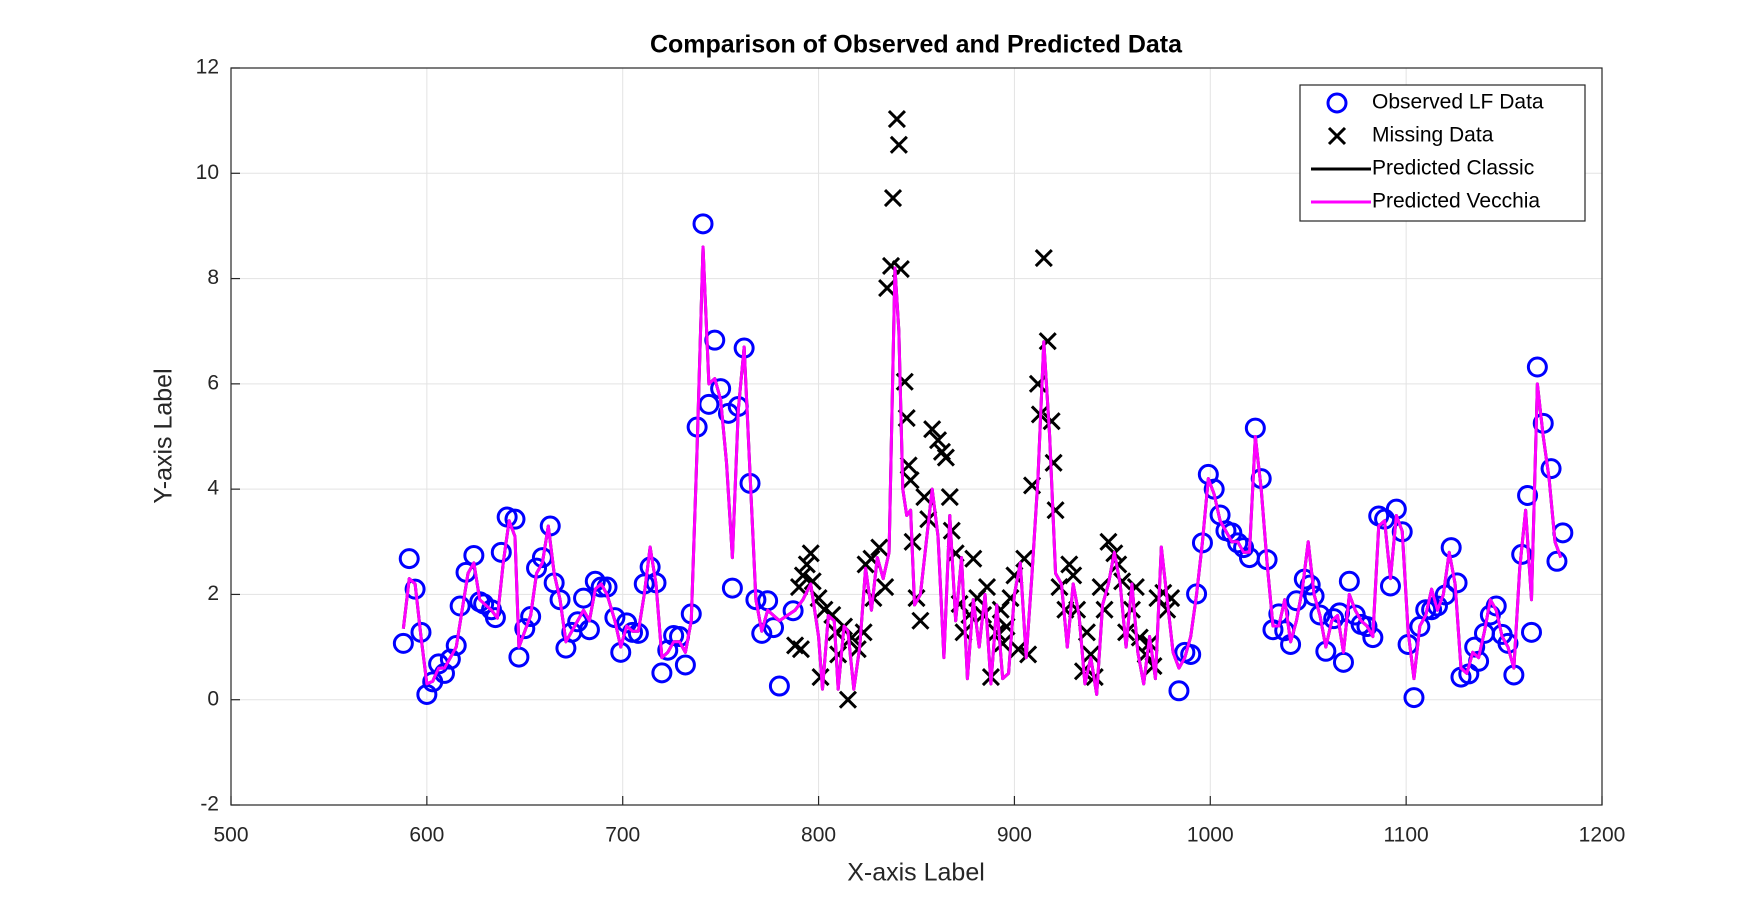 The width and height of the screenshot is (1760, 900). What do you see at coordinates (1456, 201) in the screenshot?
I see `legend-label: Predicted Vecchia` at bounding box center [1456, 201].